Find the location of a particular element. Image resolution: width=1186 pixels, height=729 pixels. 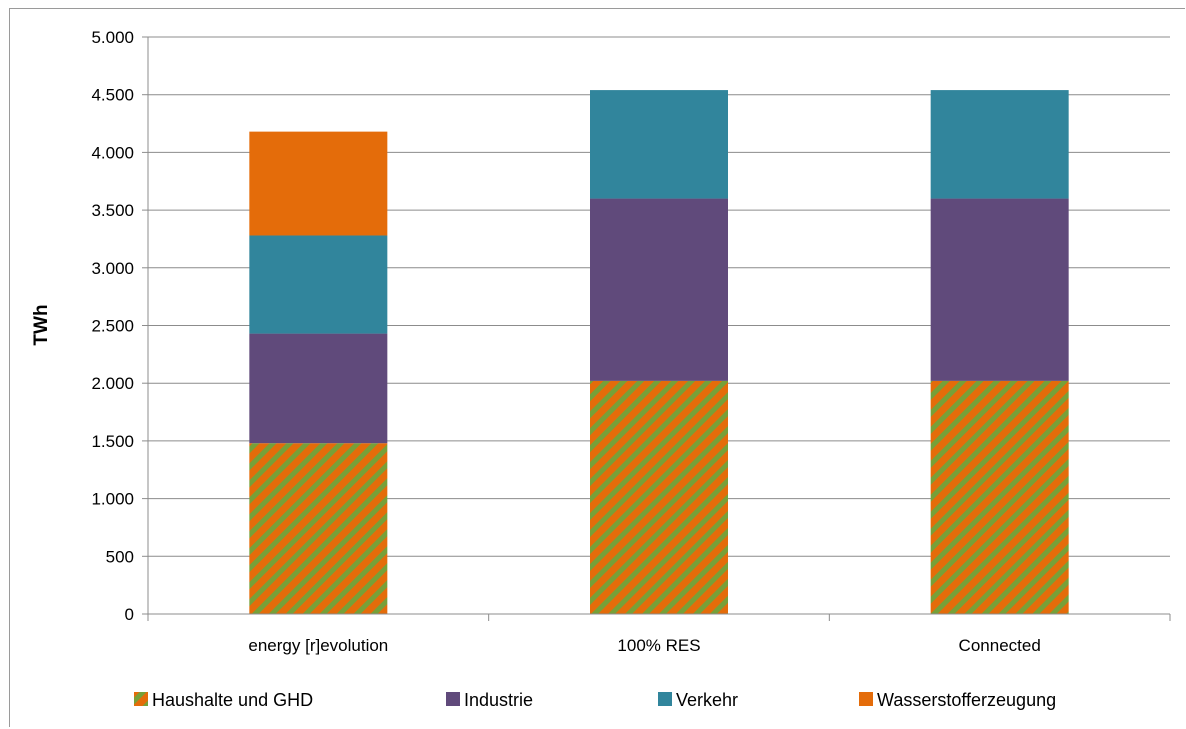

y-tick-label: 5.000 is located at coordinates (112, 37).